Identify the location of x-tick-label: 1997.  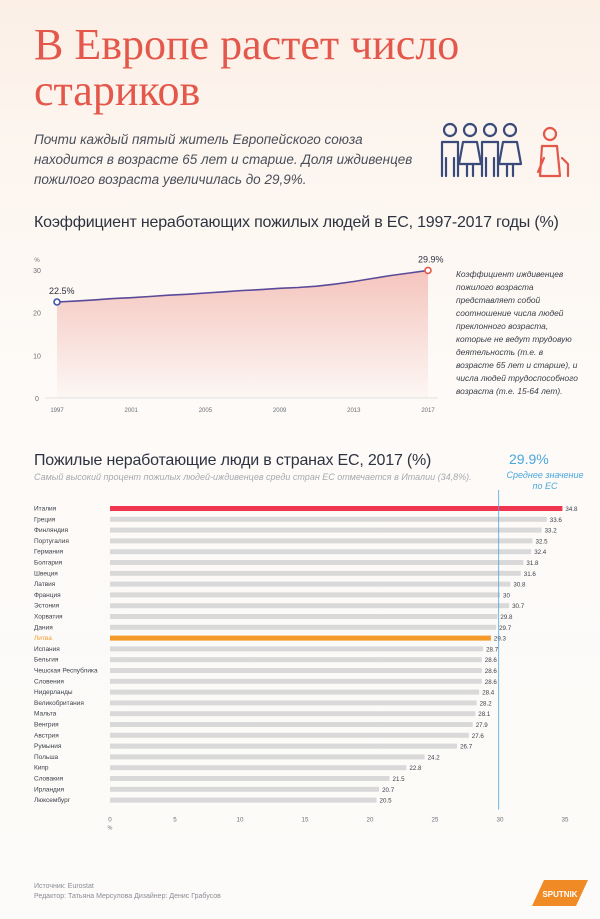
(57, 411).